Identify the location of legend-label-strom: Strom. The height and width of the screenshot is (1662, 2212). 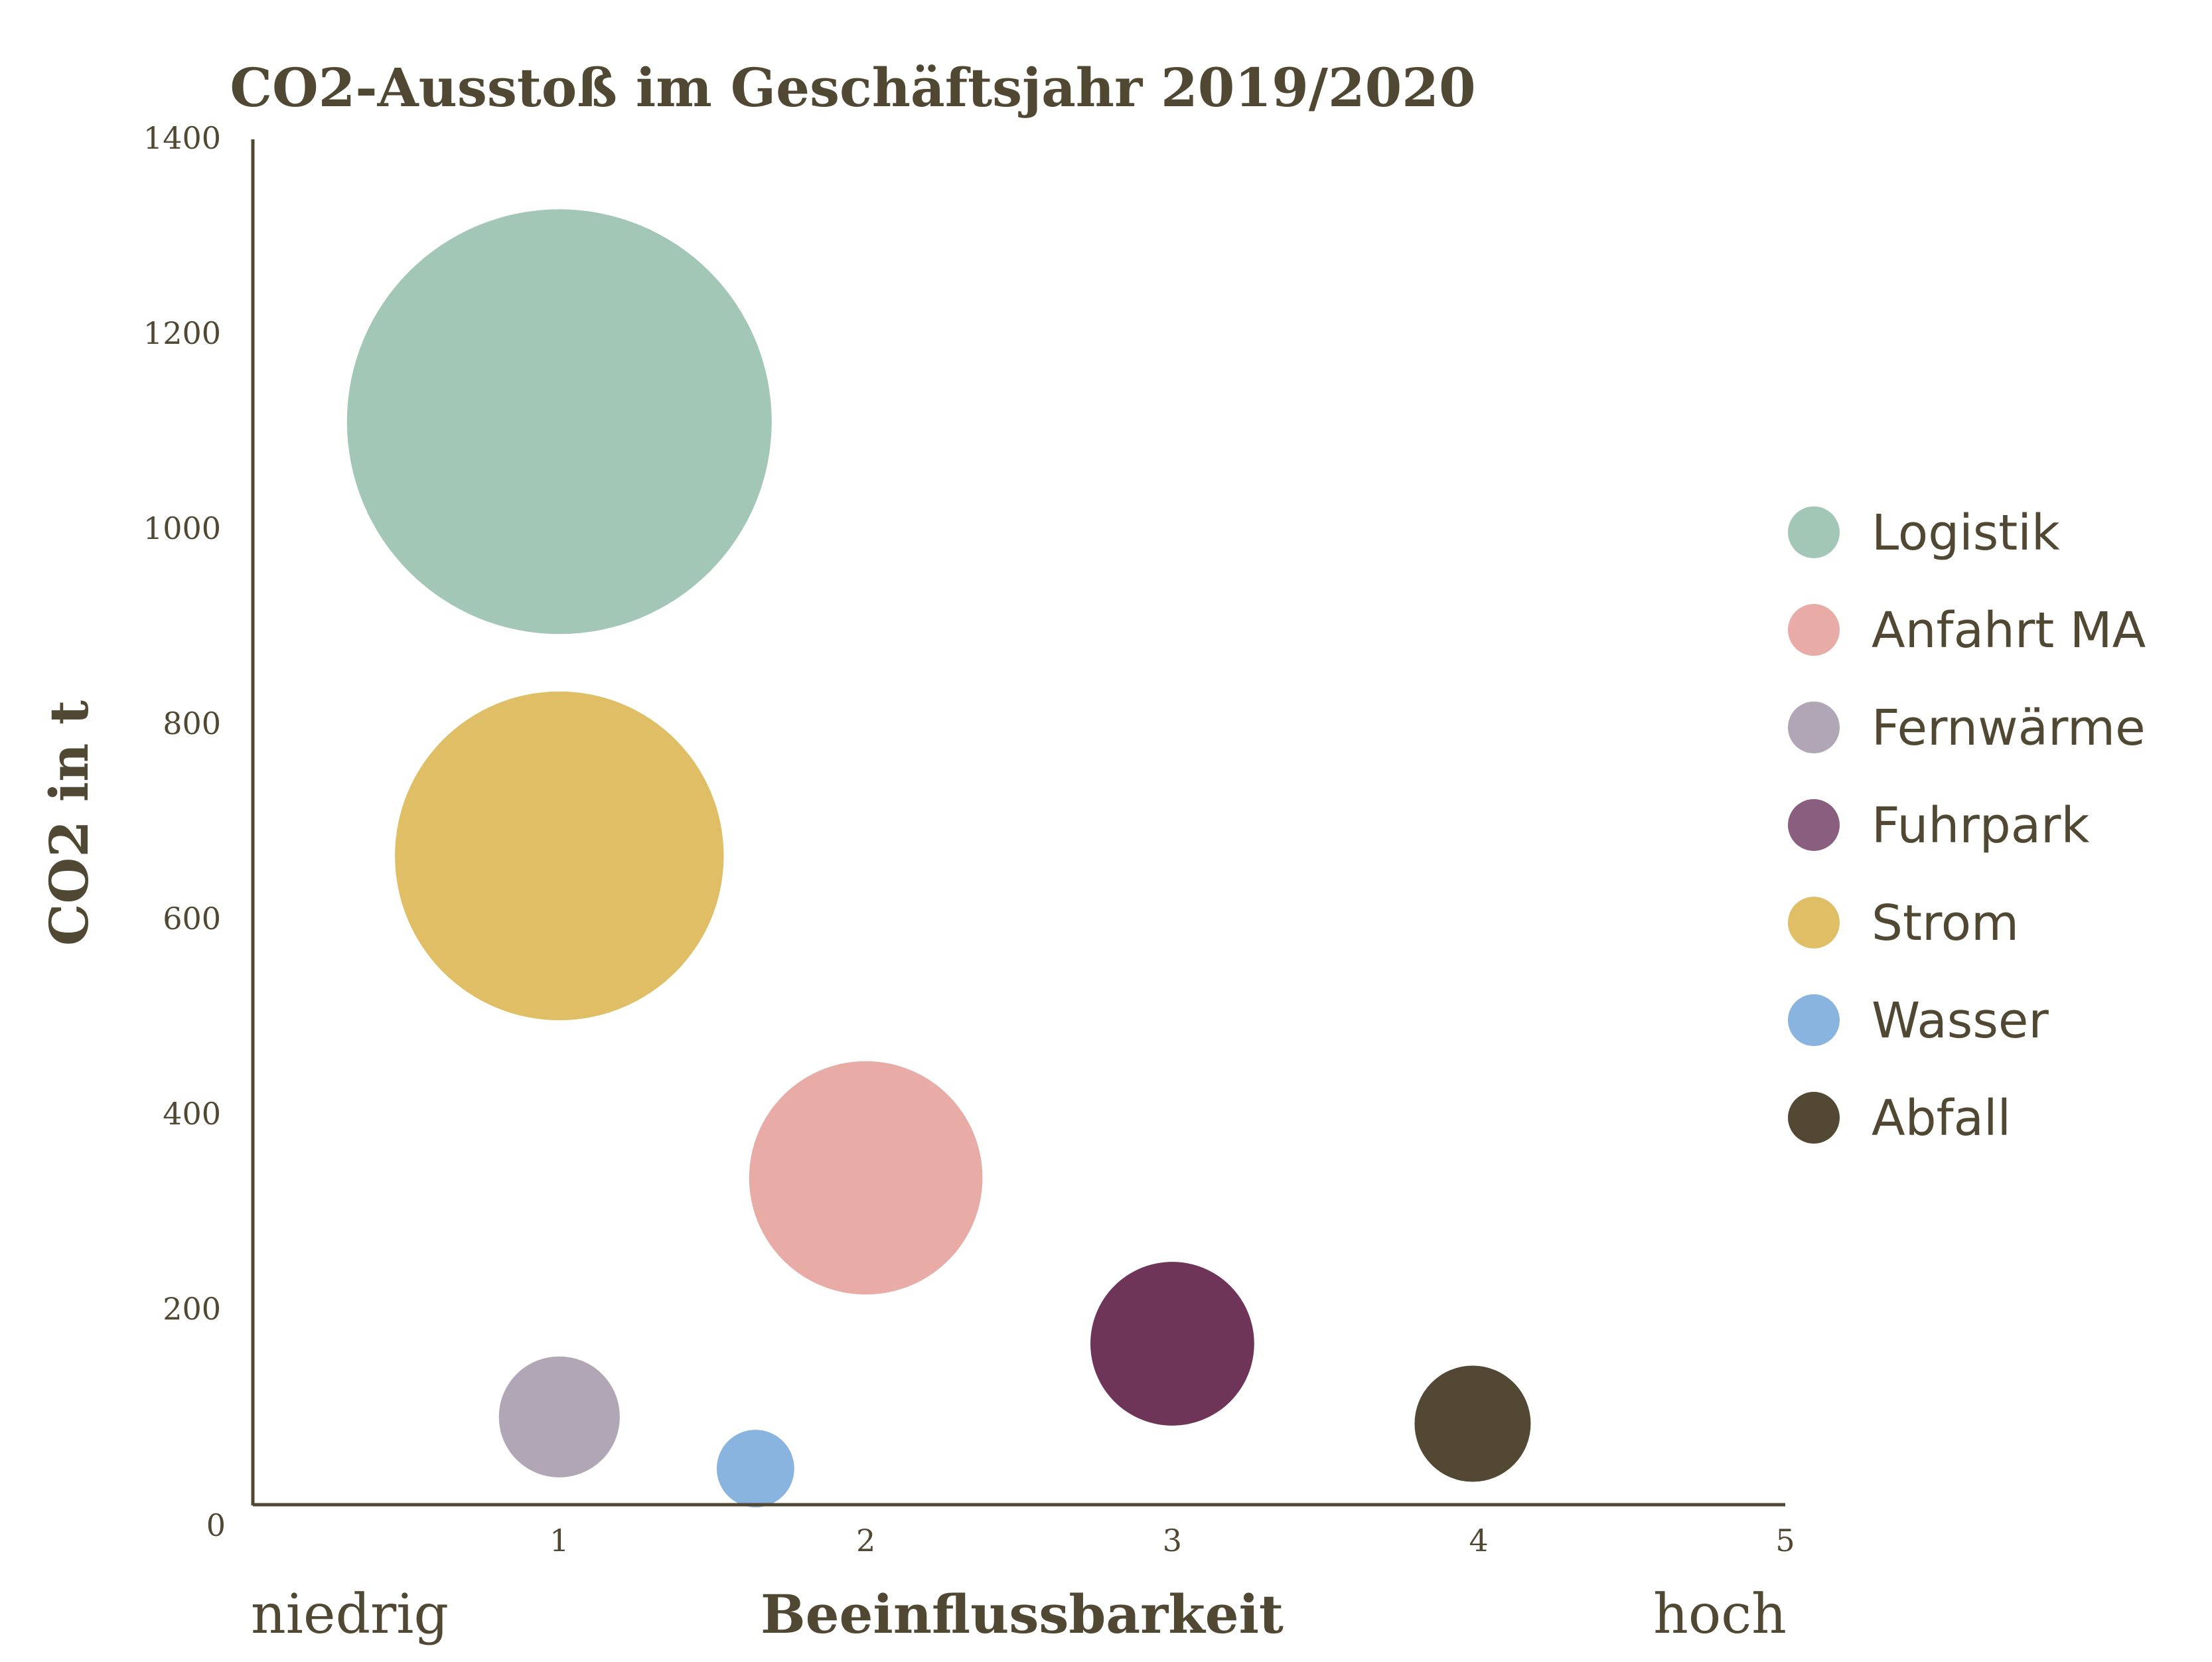
(1946, 923).